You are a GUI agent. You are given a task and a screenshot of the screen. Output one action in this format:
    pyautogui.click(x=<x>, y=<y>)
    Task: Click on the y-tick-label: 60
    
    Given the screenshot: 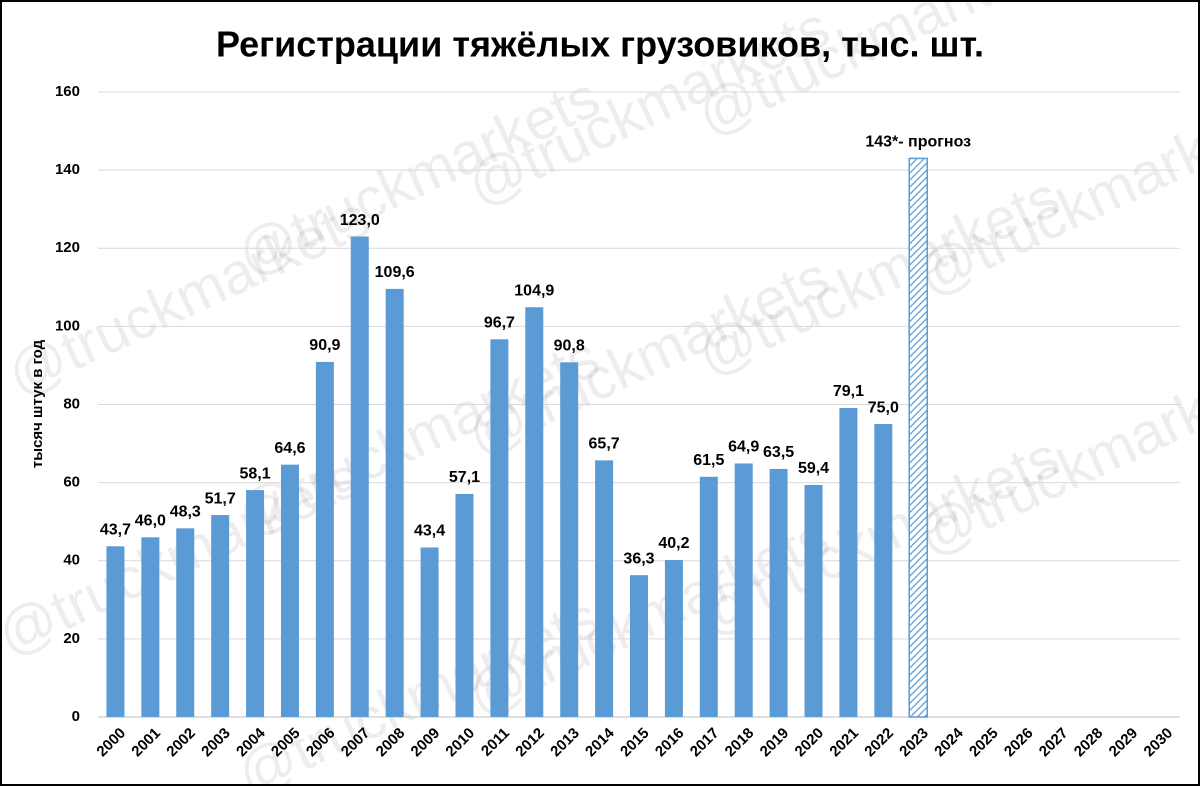 What is the action you would take?
    pyautogui.click(x=71, y=482)
    